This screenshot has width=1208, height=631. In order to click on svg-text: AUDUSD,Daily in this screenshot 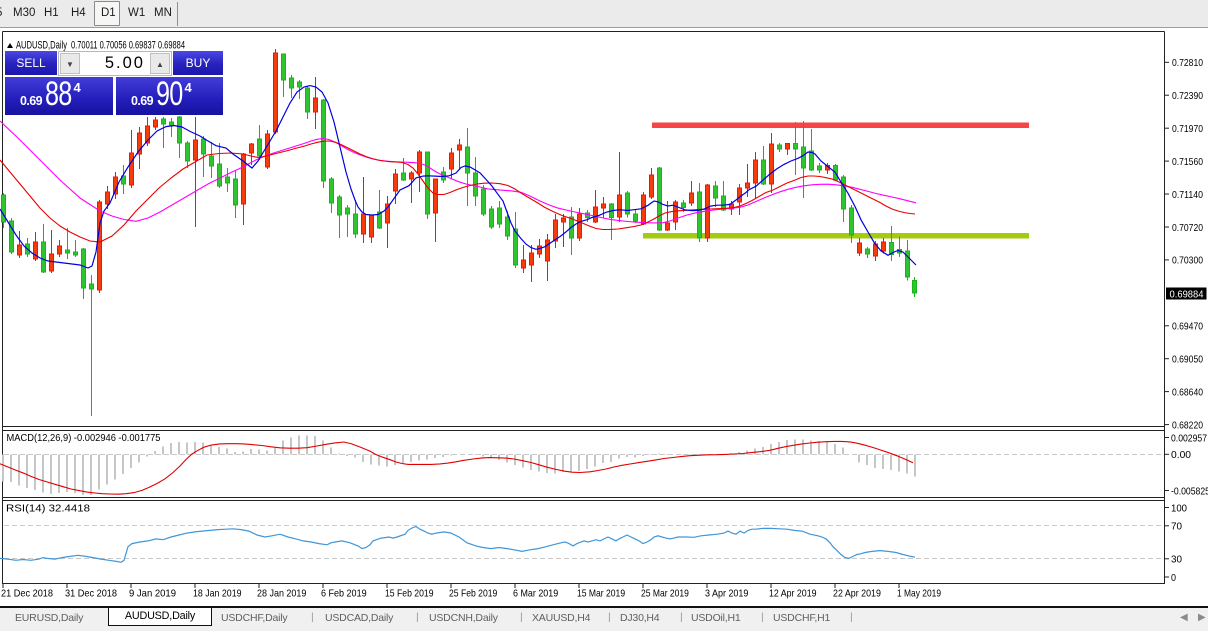, I will do `click(41, 46)`.